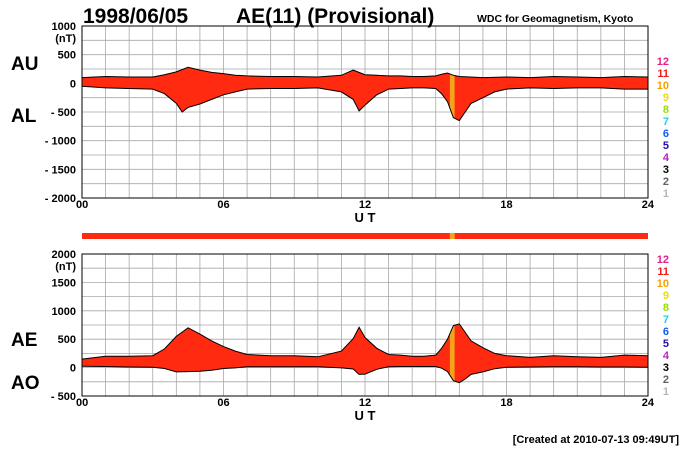 The width and height of the screenshot is (700, 450). Describe the element at coordinates (452, 353) in the screenshot. I see `ae-ao-highlight-band` at that location.